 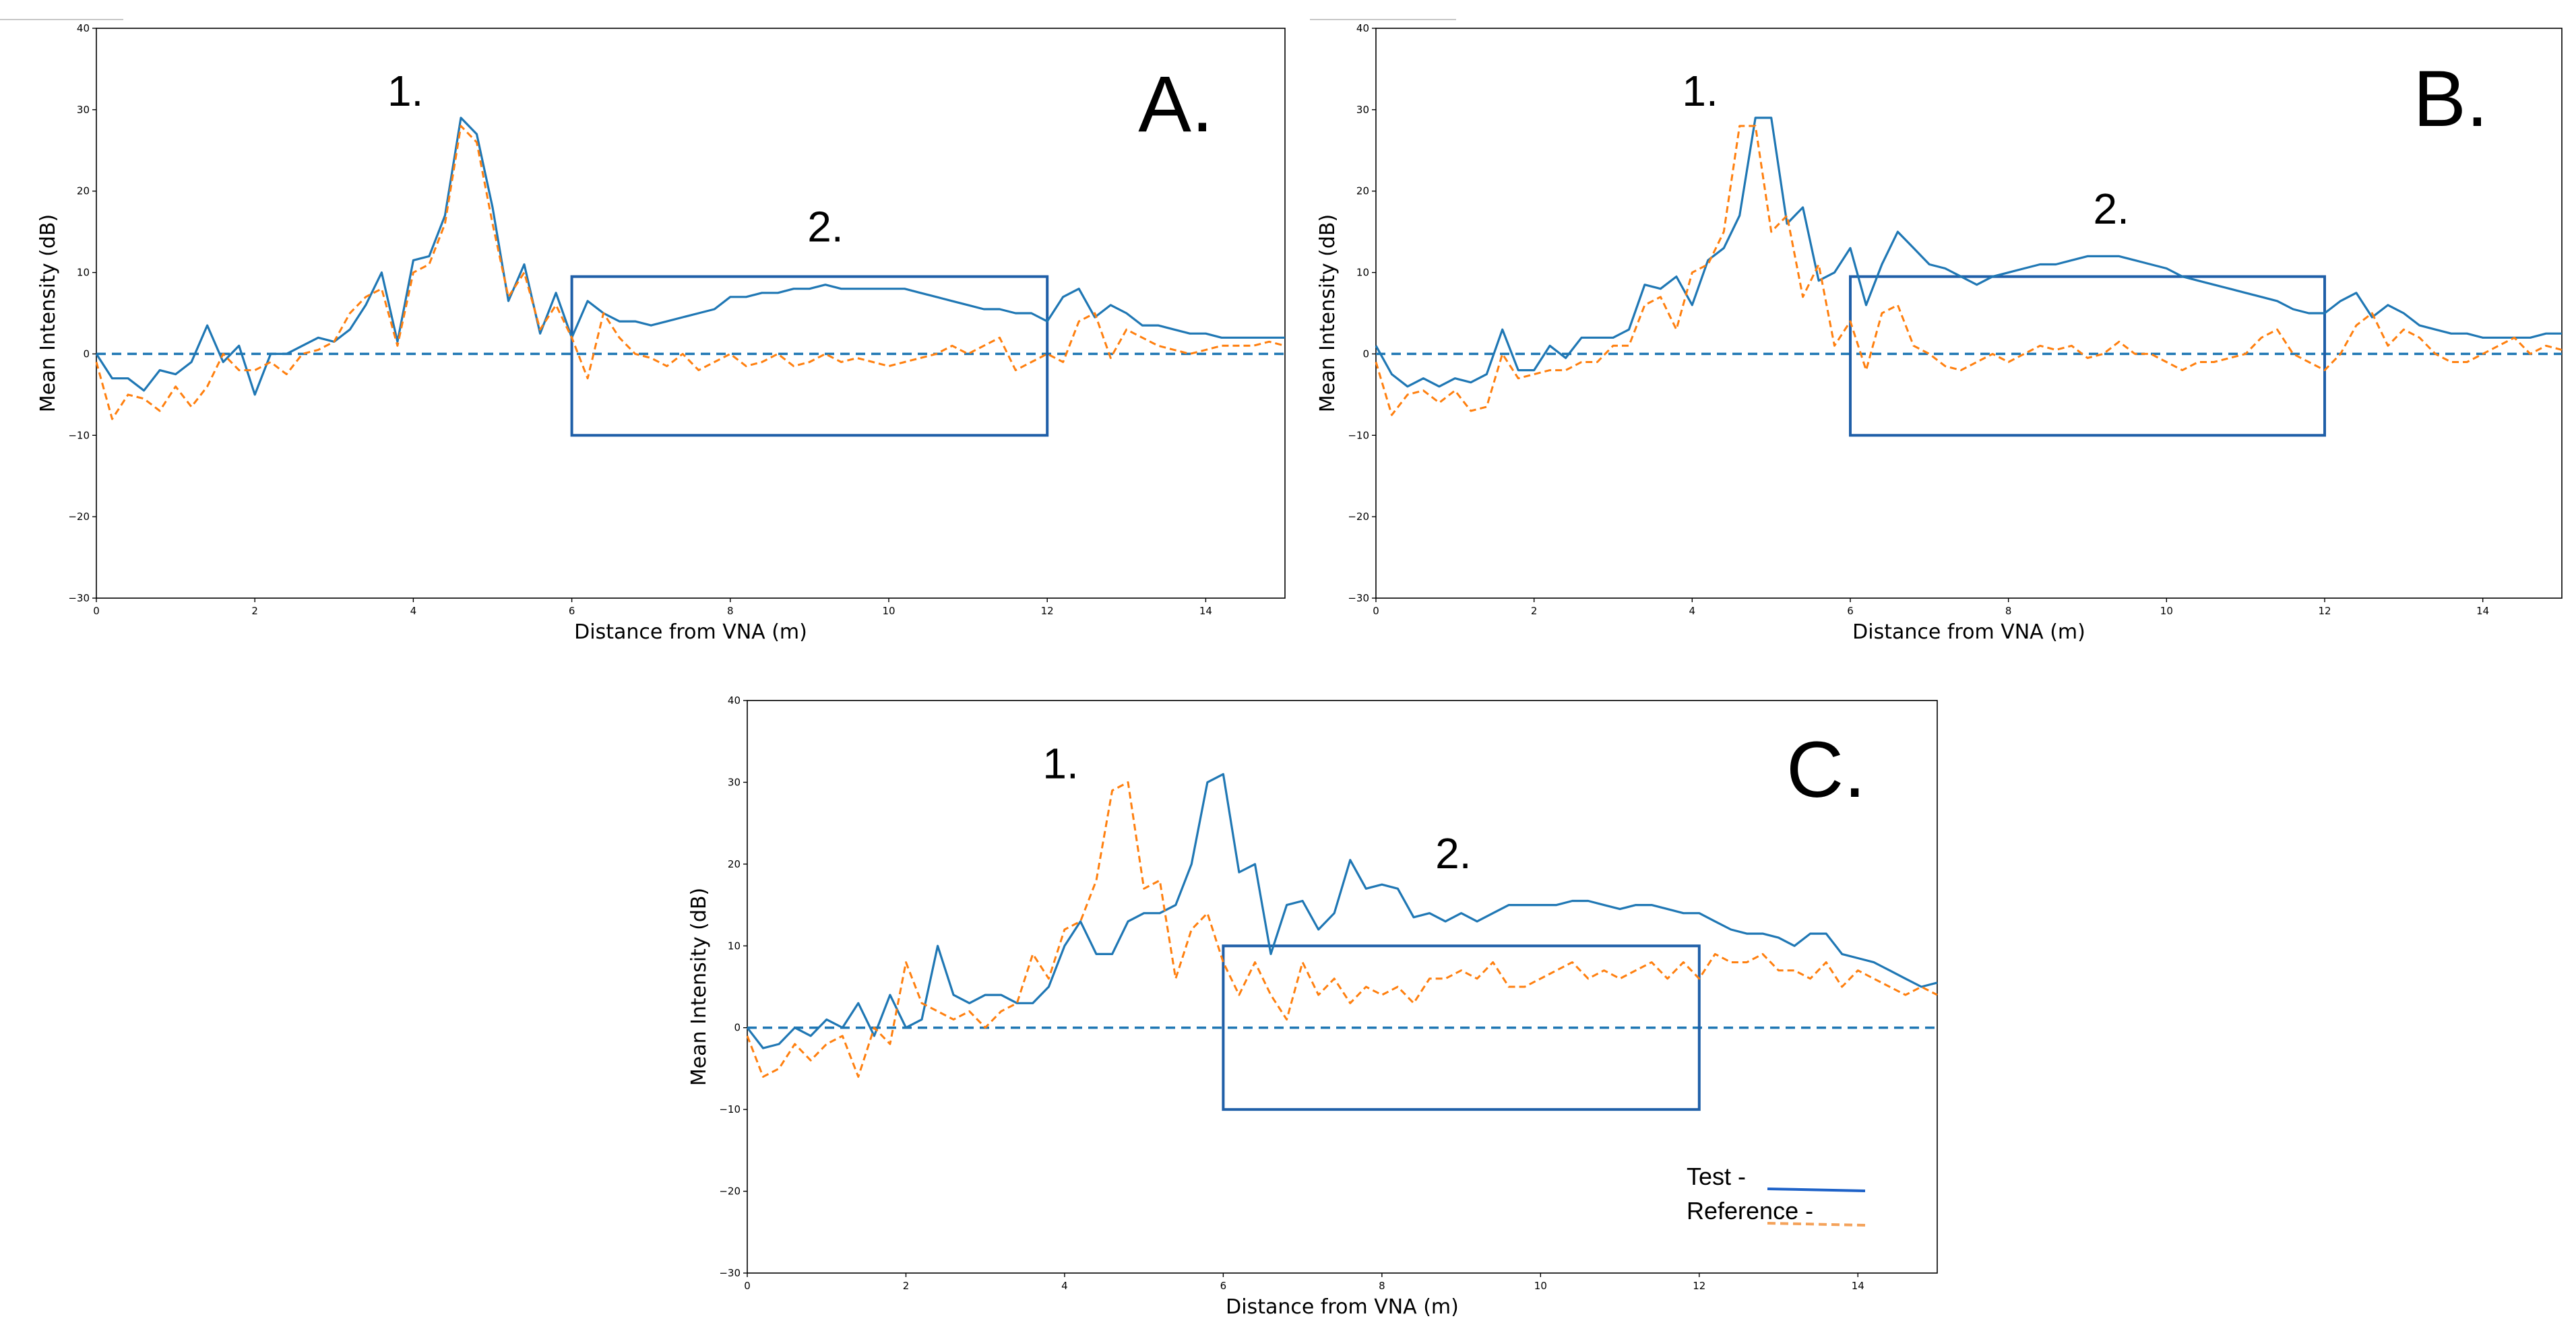 I want to click on legend-test-swatch, so click(x=1816, y=1190).